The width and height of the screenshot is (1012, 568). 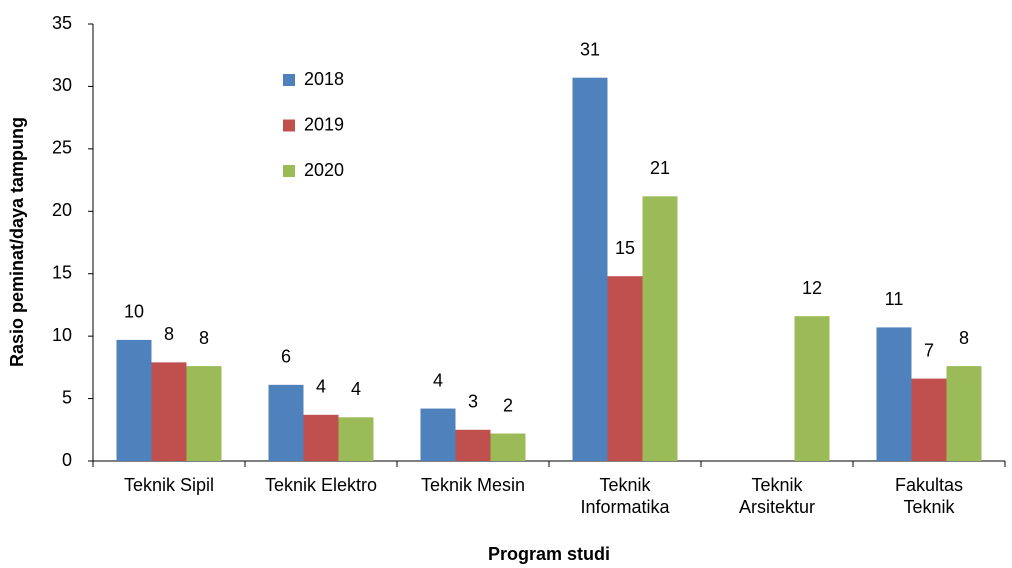 What do you see at coordinates (62, 148) in the screenshot?
I see `y-tick-label: 25` at bounding box center [62, 148].